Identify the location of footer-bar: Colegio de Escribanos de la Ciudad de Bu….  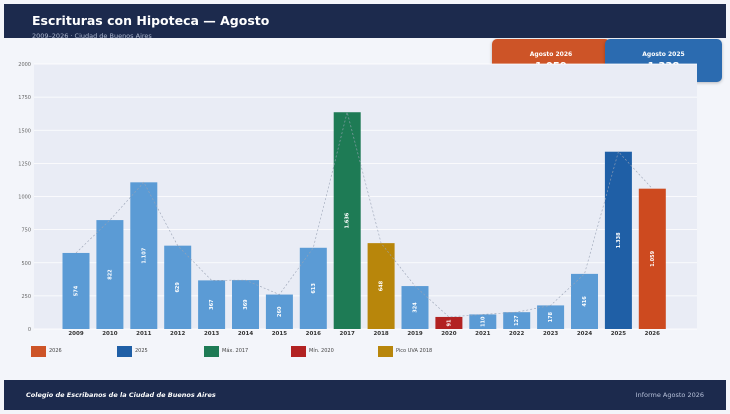
(365, 395).